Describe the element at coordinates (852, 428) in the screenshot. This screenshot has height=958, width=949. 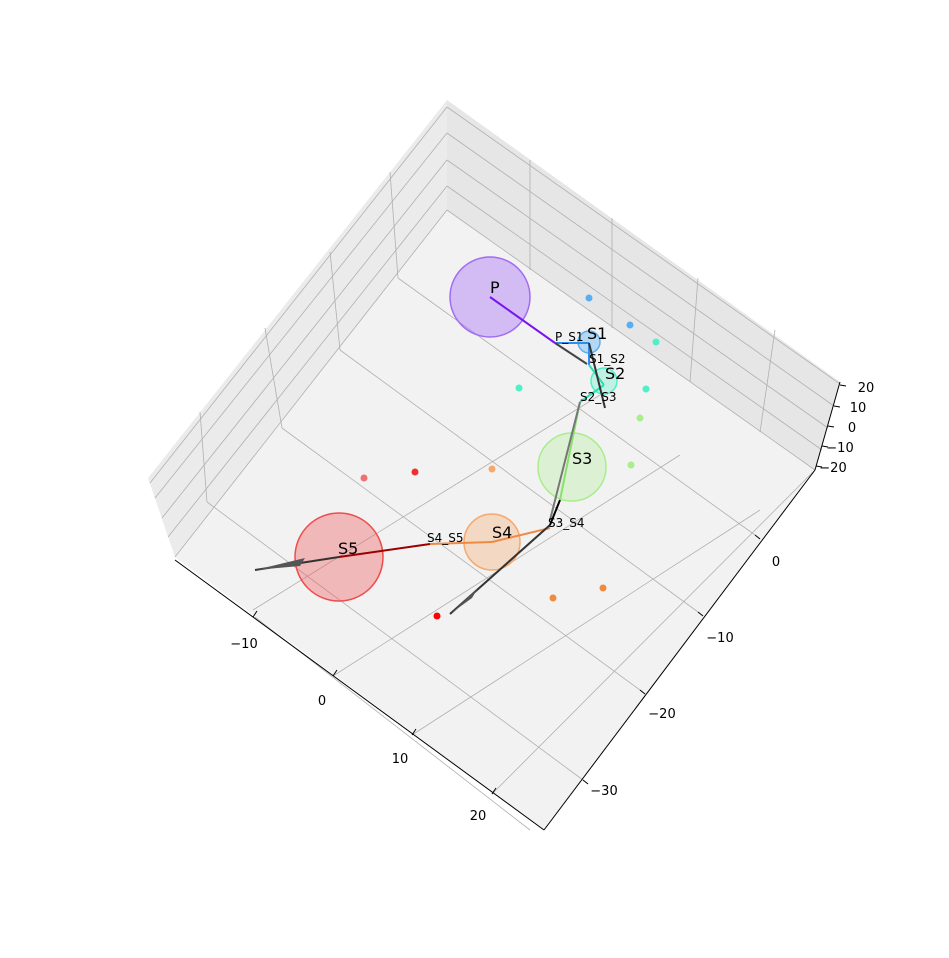
I see `z-tick-label: 0` at that location.